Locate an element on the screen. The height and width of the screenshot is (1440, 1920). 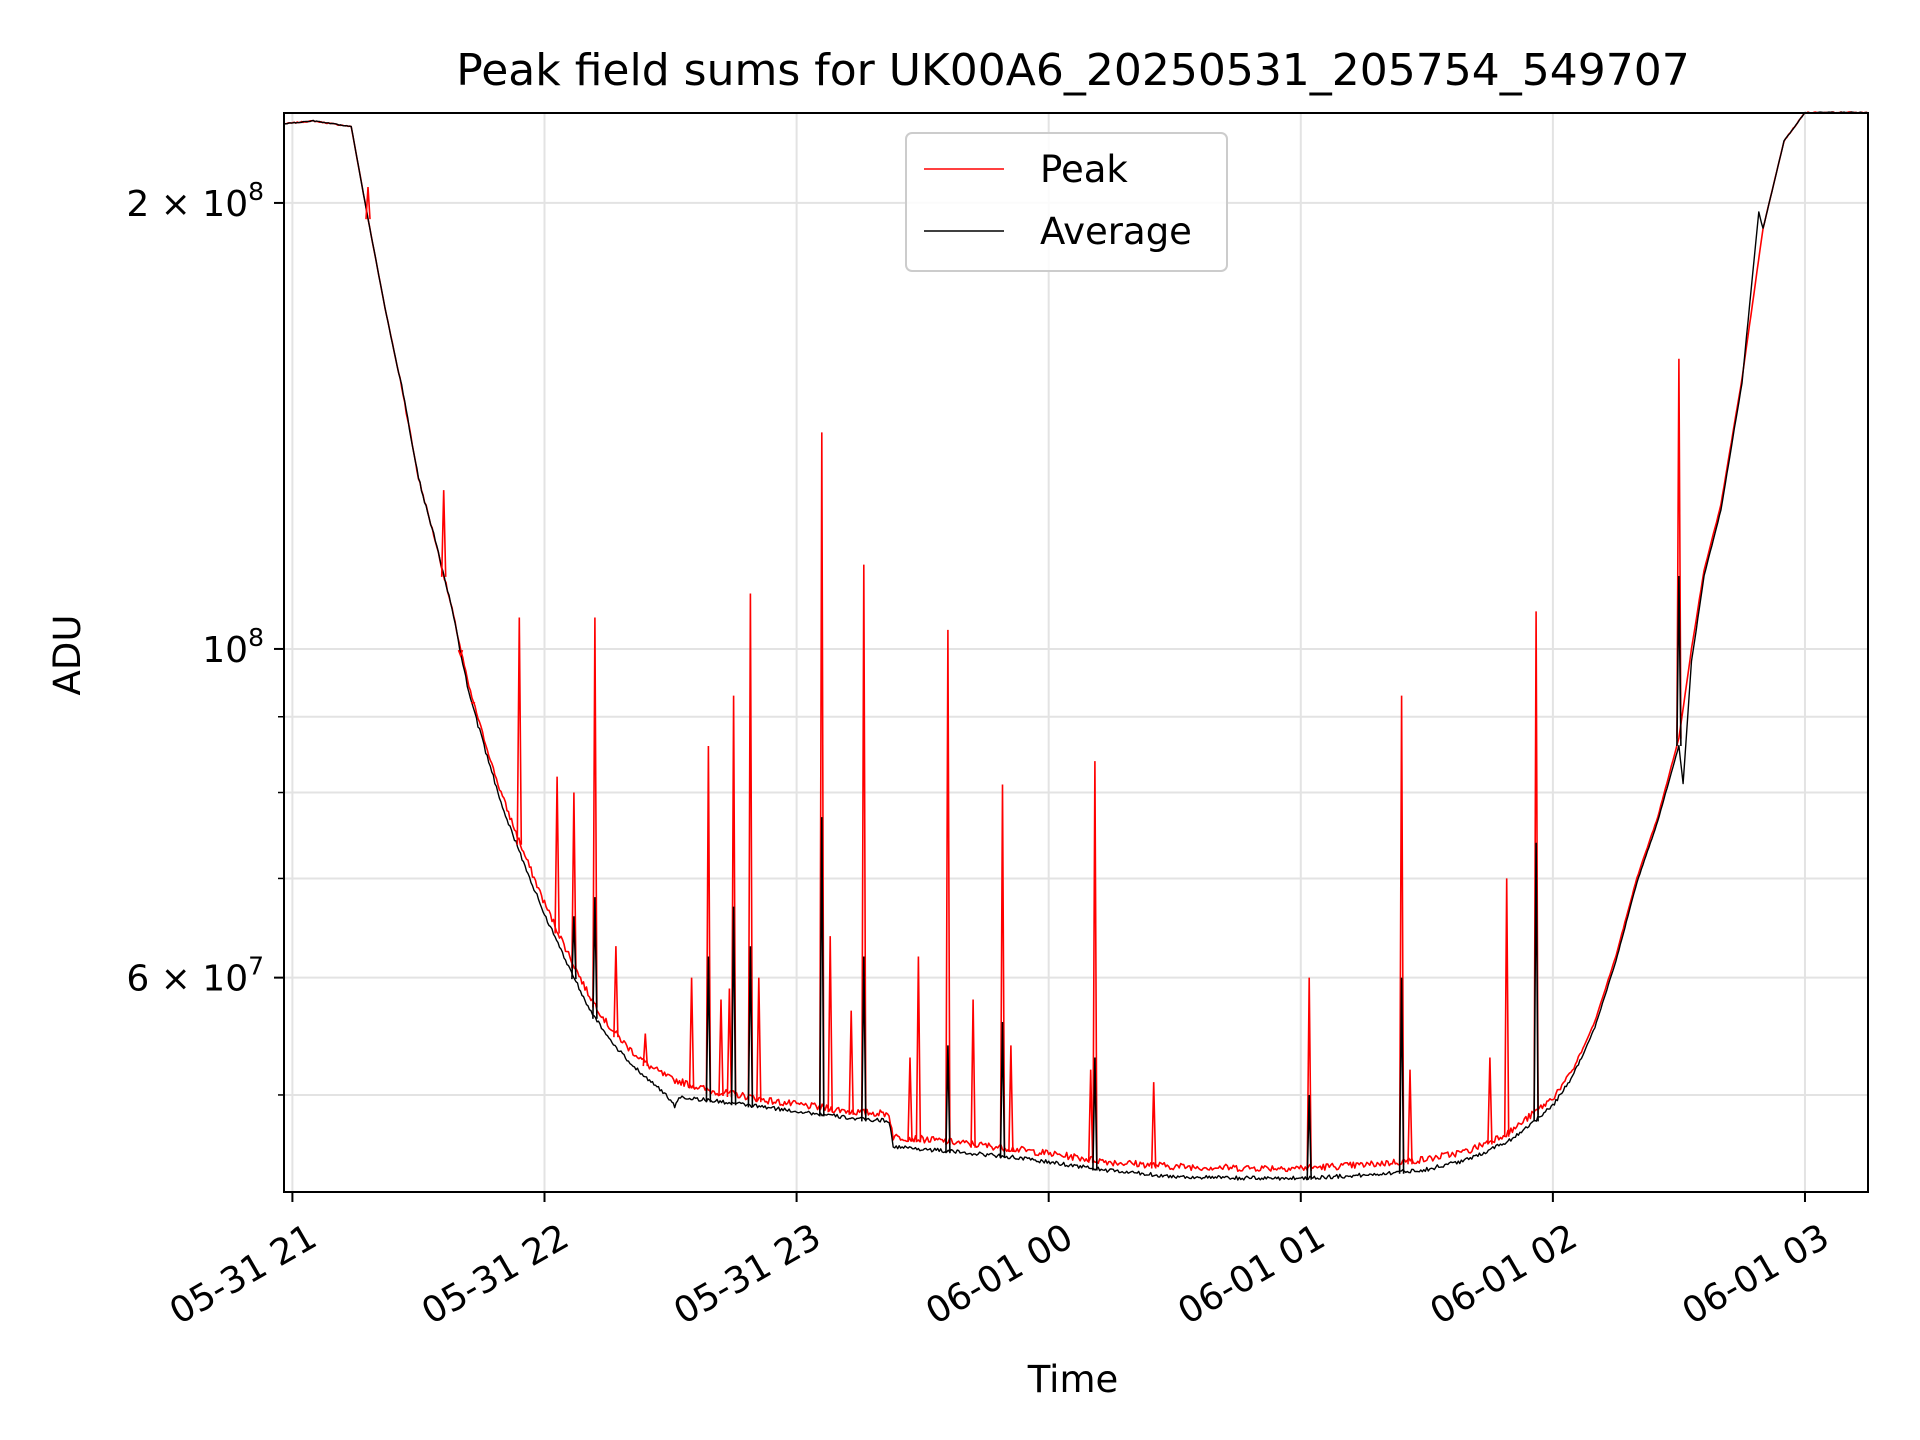
y-tick-label: 2 × 108 is located at coordinates (195, 201).